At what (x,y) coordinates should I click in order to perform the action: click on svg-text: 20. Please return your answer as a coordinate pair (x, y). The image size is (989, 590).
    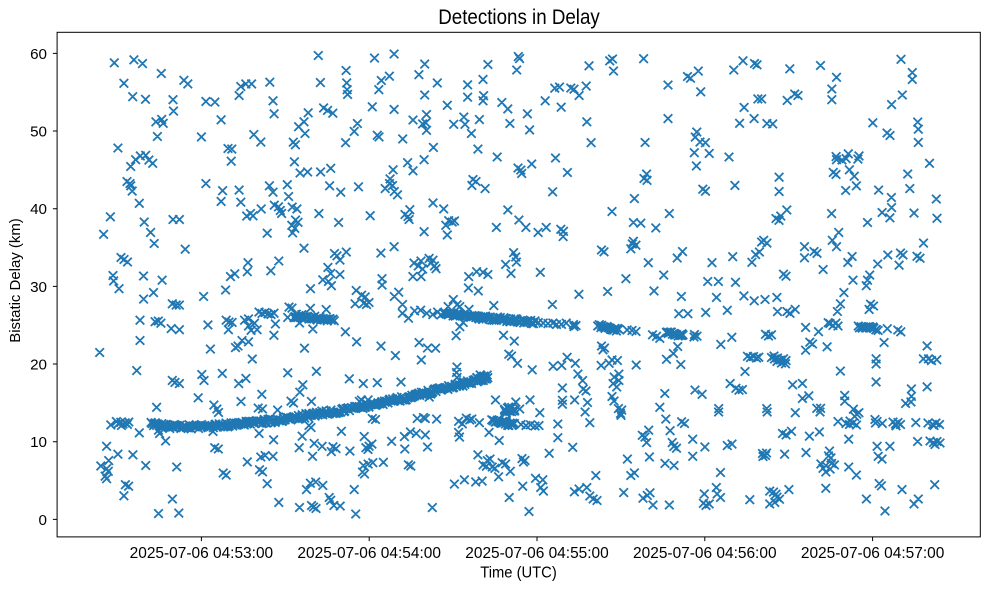
    Looking at the image, I should click on (38, 365).